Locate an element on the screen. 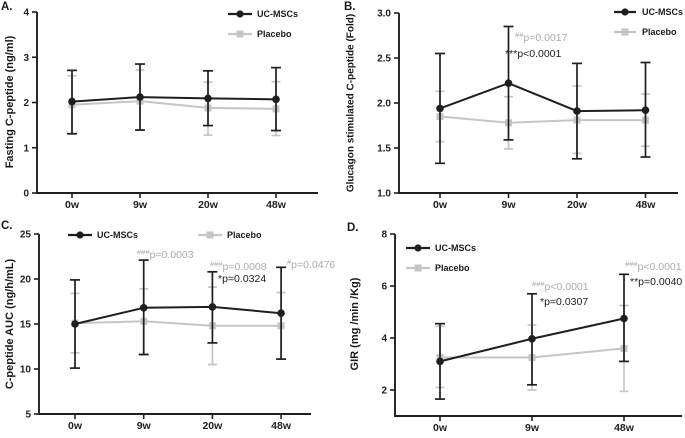 This screenshot has width=685, height=438. significance-annotation: *p=0.0324 is located at coordinates (242, 279).